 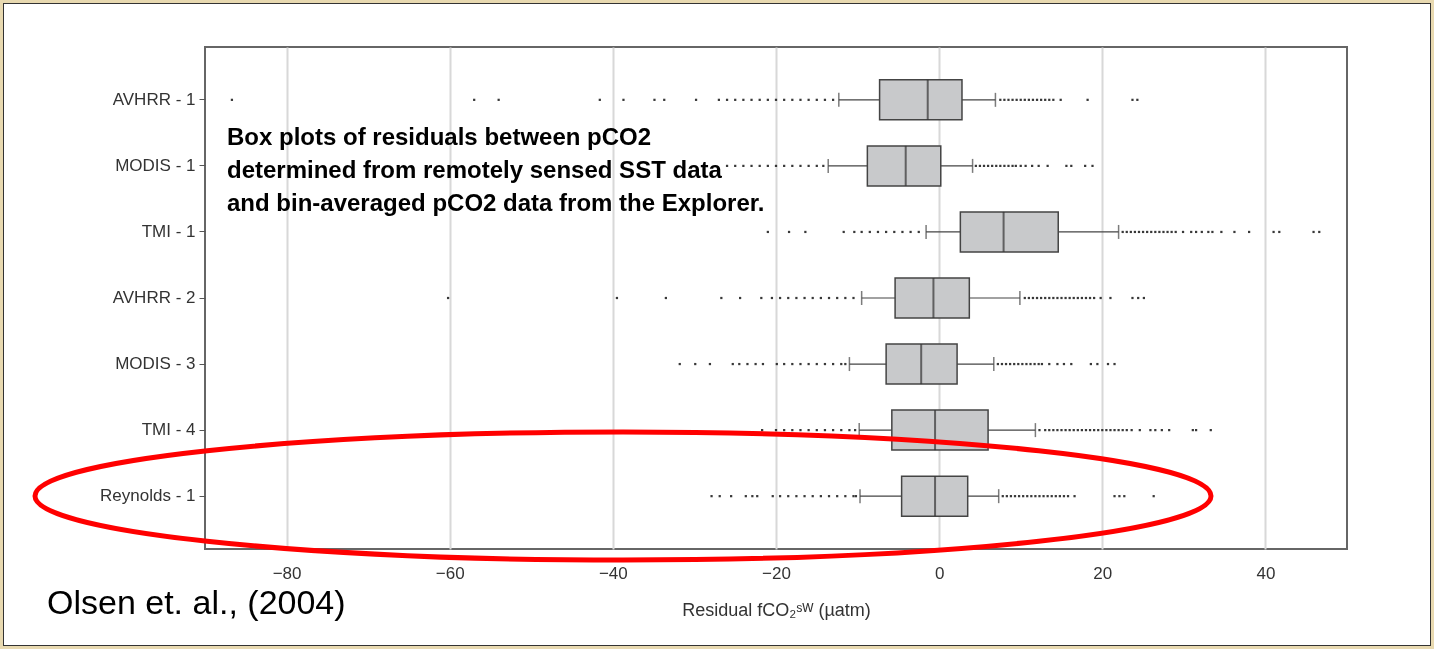 What do you see at coordinates (148, 496) in the screenshot?
I see `y-tick-label: Reynolds - 1` at bounding box center [148, 496].